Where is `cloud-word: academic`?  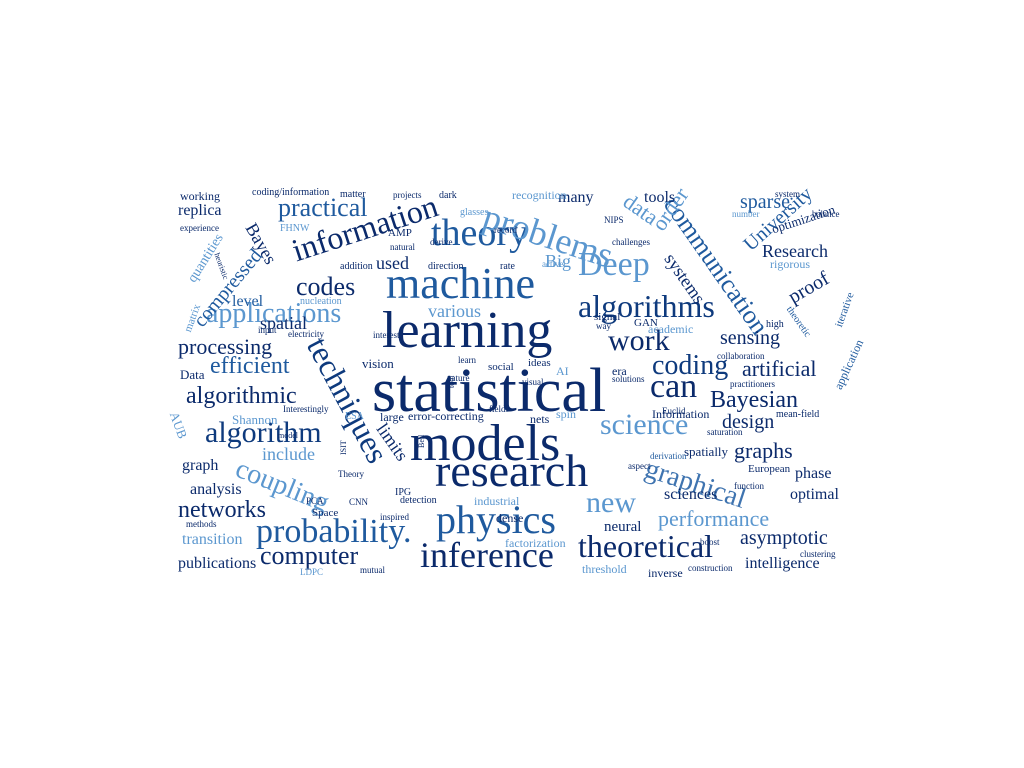
cloud-word: academic is located at coordinates (671, 329).